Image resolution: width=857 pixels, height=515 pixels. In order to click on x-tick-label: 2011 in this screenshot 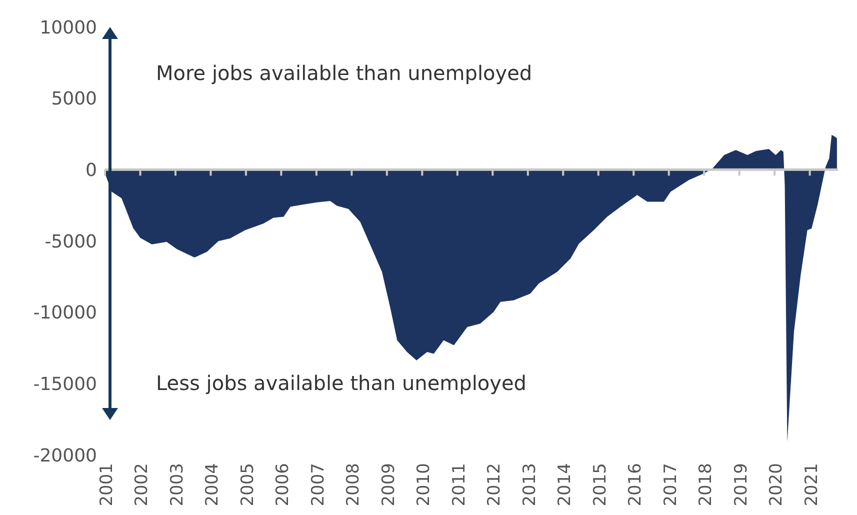, I will do `click(459, 484)`.